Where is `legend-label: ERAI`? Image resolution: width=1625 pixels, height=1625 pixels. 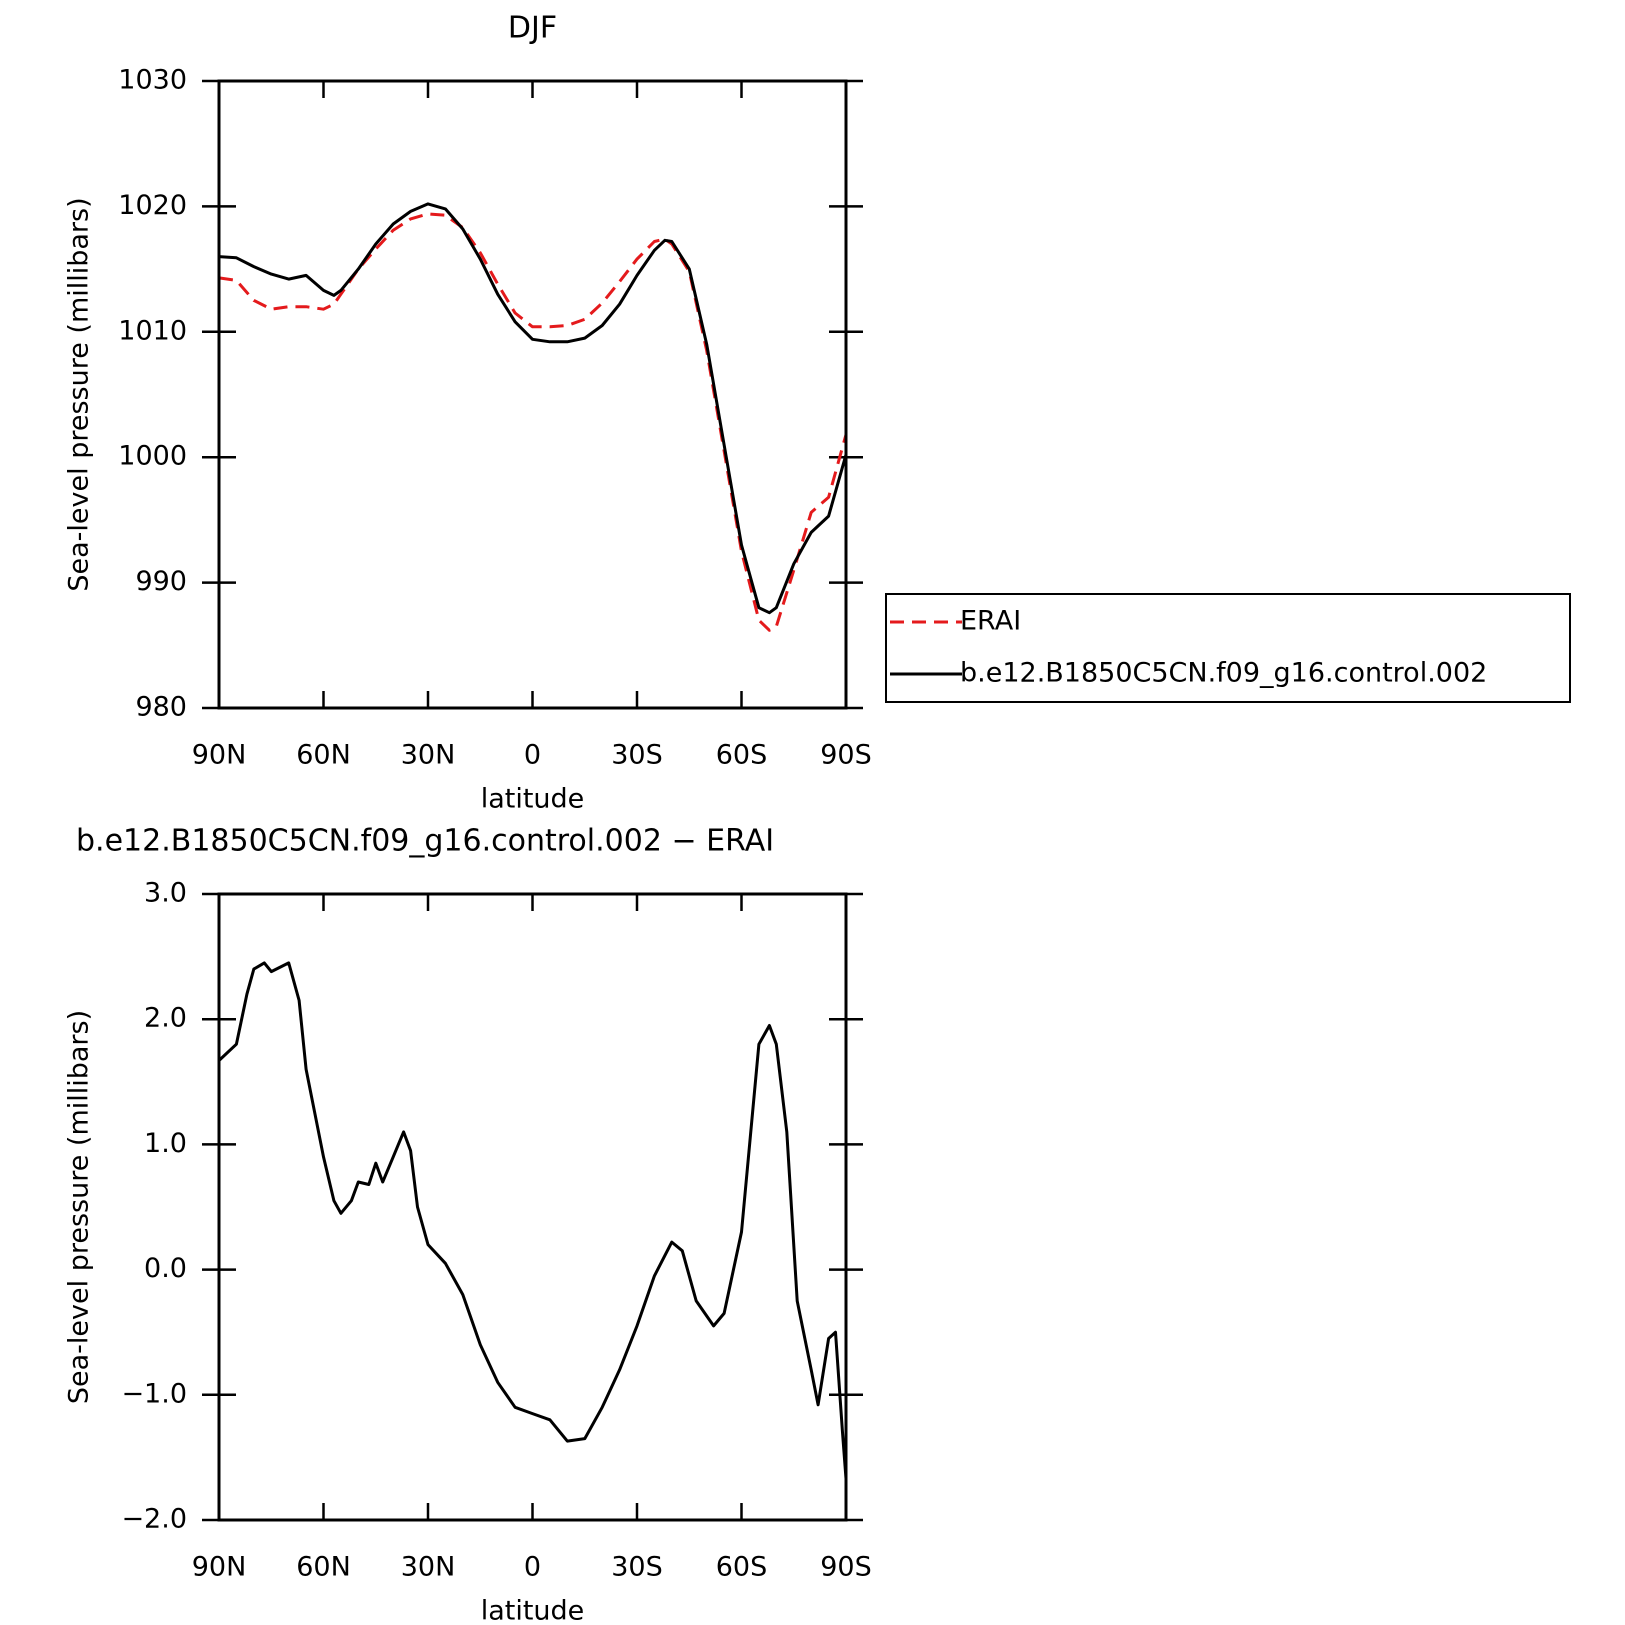
legend-label: ERAI is located at coordinates (990, 621).